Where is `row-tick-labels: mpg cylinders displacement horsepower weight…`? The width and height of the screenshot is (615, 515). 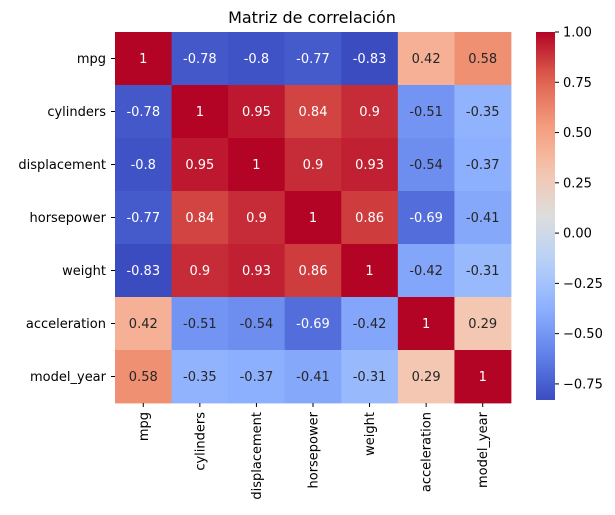 row-tick-labels: mpg cylinders displacement horsepower weight… is located at coordinates (66, 218).